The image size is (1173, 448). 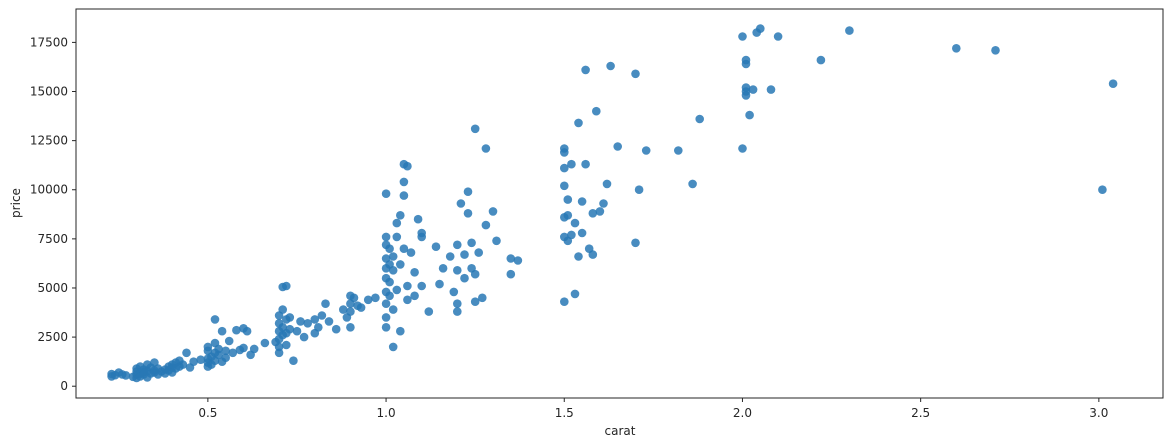 I want to click on x-tick-label: 2.0, so click(x=742, y=413).